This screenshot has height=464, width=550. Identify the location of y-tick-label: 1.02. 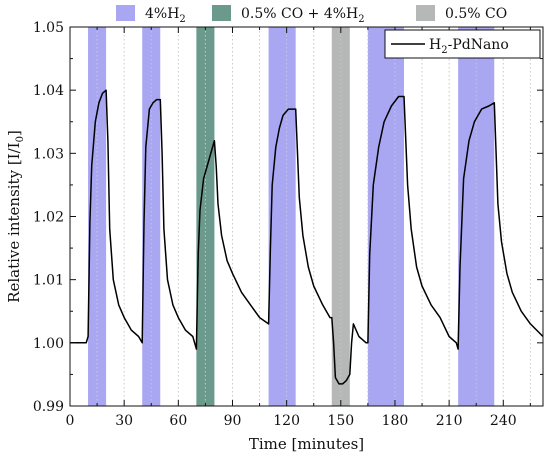
(48, 218).